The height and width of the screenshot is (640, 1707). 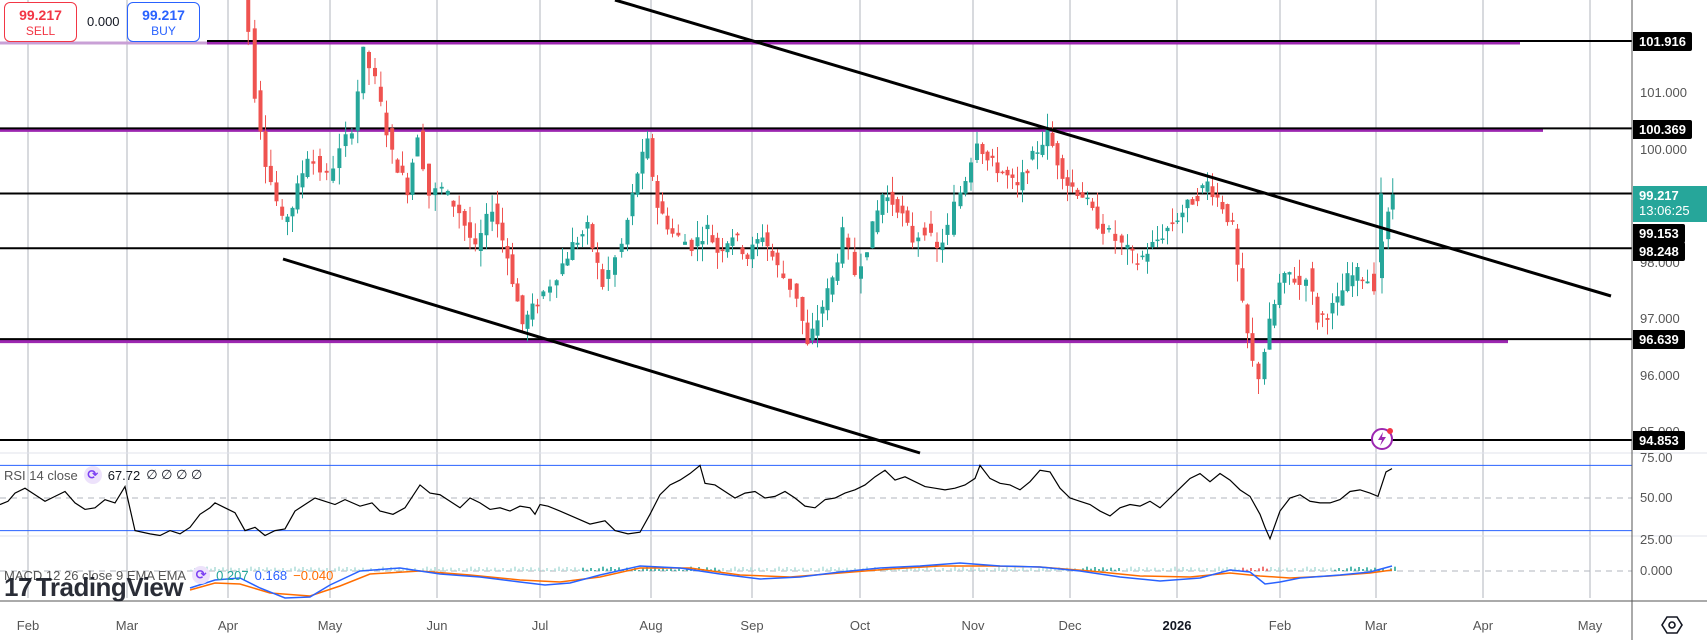 I want to click on macd-title: MACD 12 26 close 9 EMA EMA, so click(x=95, y=575).